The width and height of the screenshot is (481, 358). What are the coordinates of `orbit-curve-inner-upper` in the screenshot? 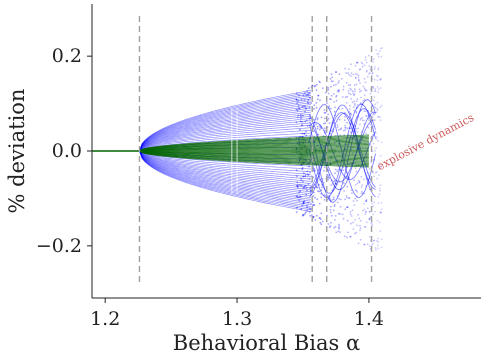 It's located at (254, 148).